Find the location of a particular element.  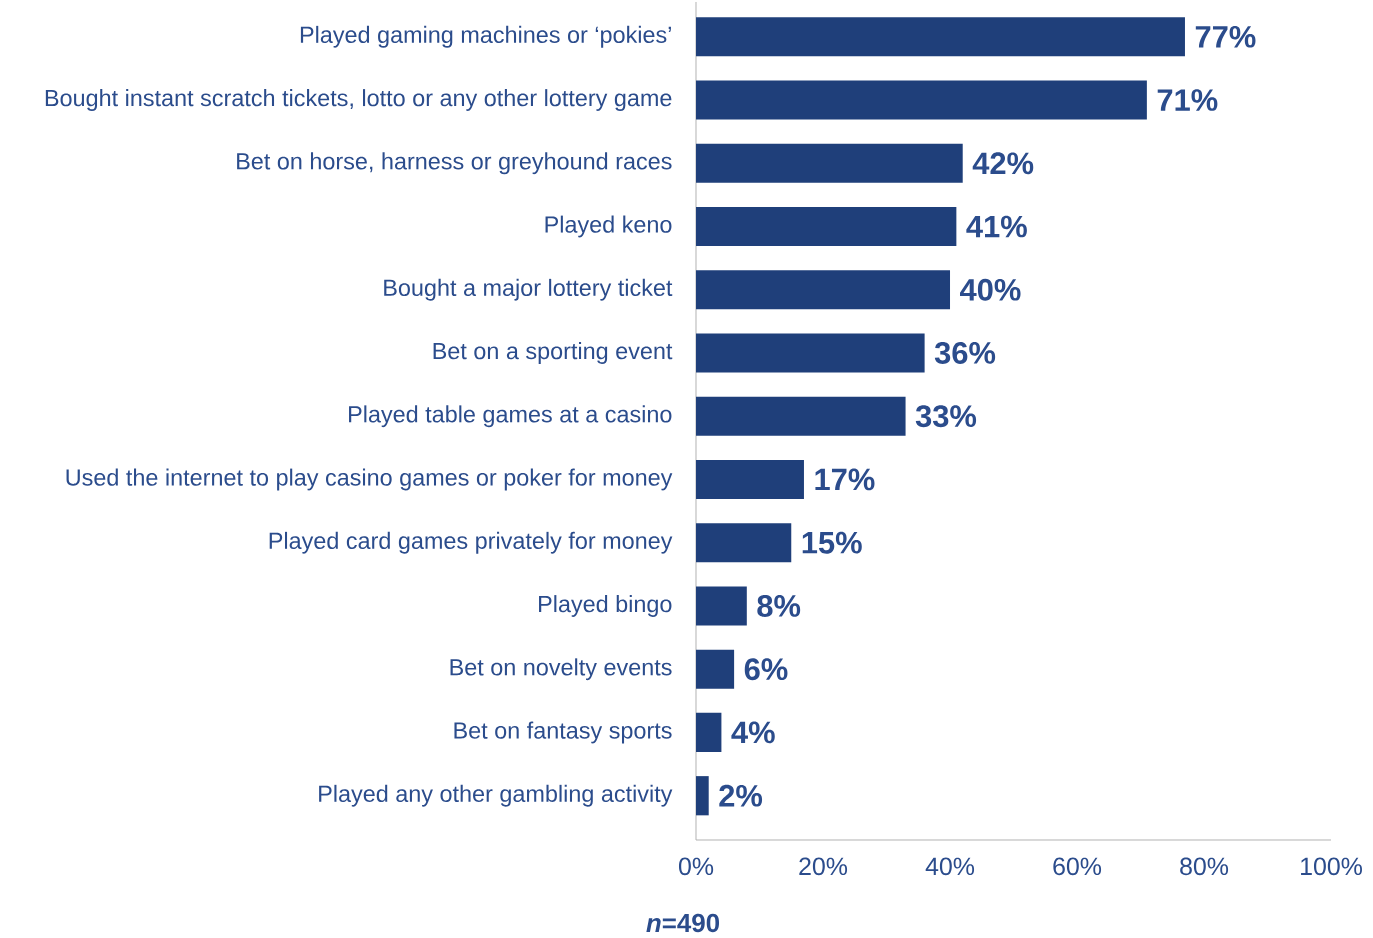

data-label: 33% is located at coordinates (946, 416).